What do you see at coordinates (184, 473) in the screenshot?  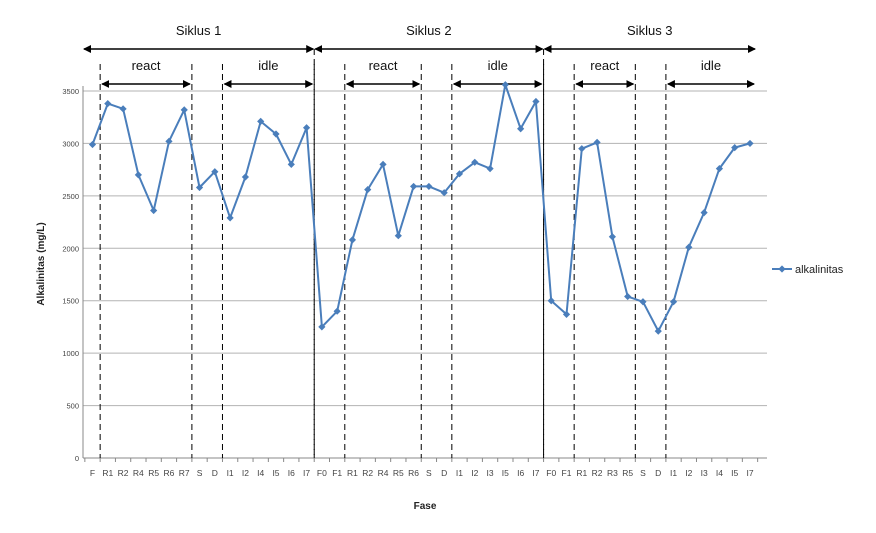 I see `x-tick-label: R7` at bounding box center [184, 473].